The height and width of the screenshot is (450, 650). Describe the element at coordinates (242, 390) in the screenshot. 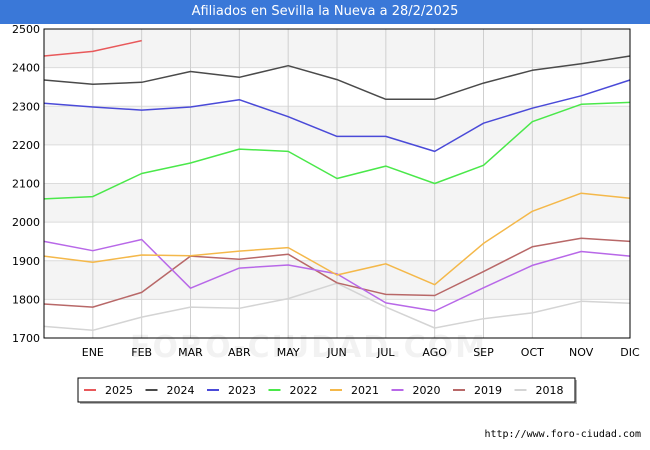

I see `legend-label-2023: 2023` at that location.